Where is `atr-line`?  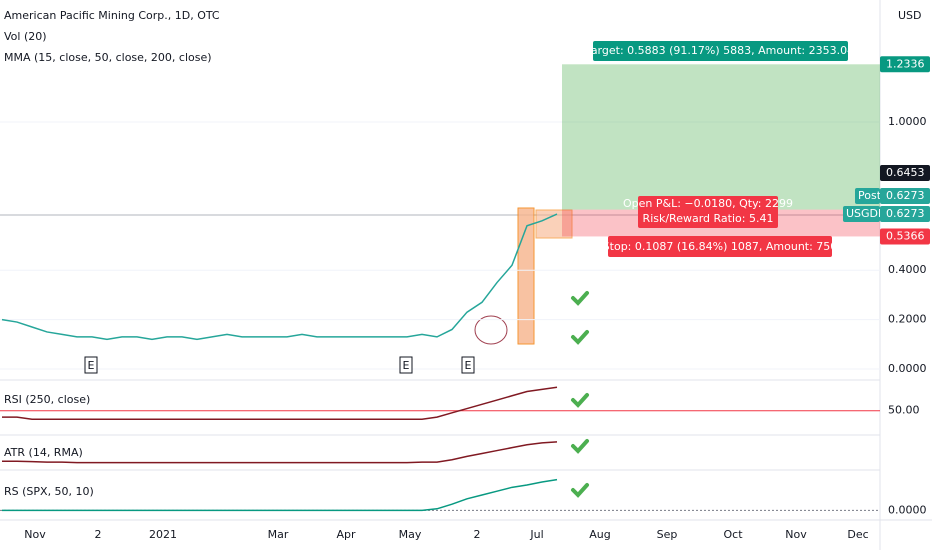
atr-line is located at coordinates (280, 452).